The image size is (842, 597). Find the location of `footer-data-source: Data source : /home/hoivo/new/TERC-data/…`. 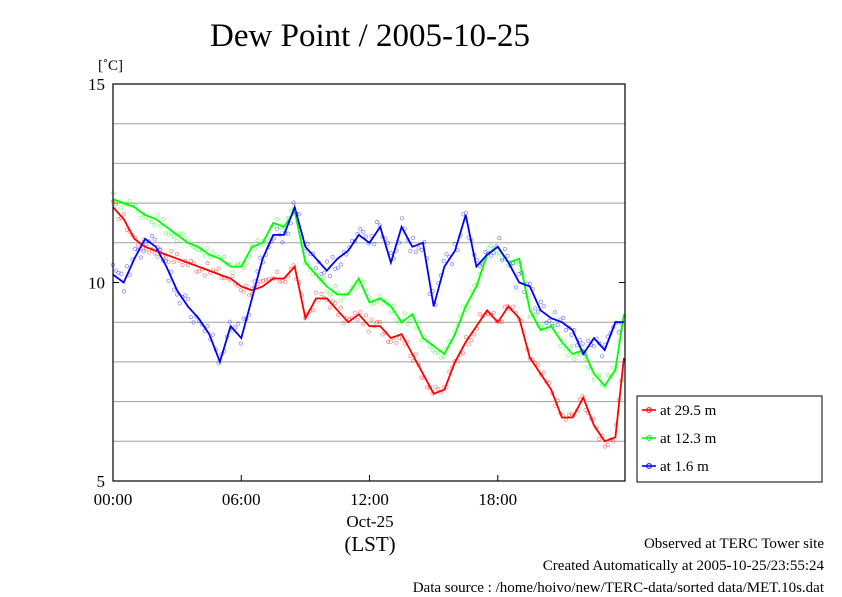

footer-data-source: Data source : /home/hoivo/new/TERC-data/… is located at coordinates (618, 588).